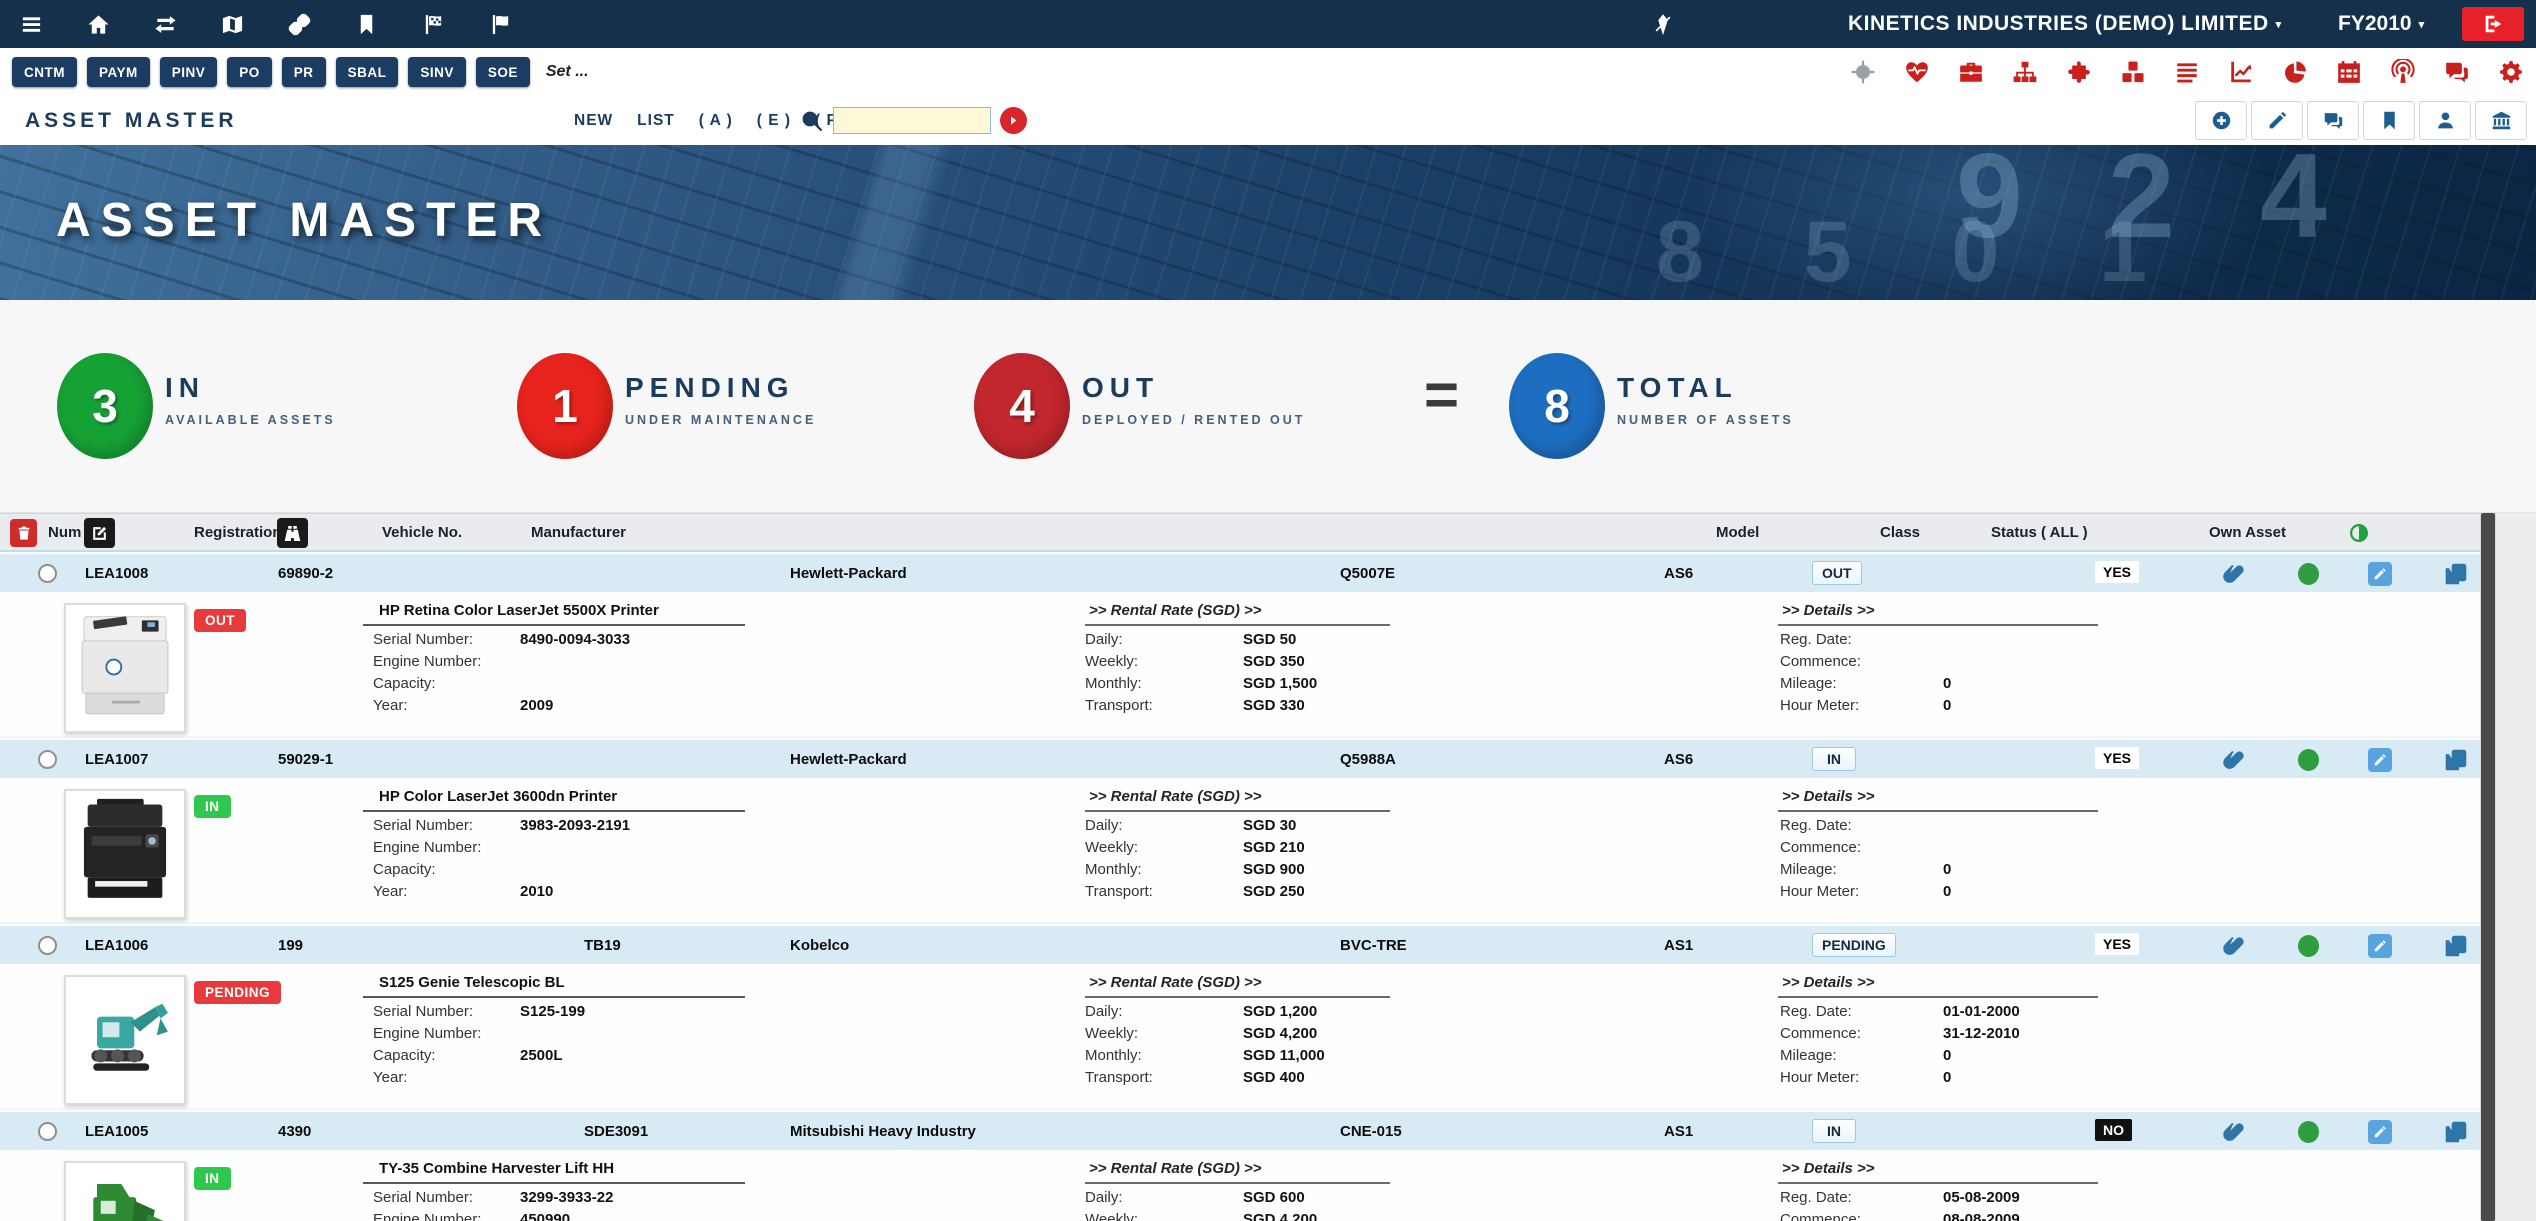 This screenshot has height=1221, width=2536. I want to click on asset-registration: 4390, so click(295, 1131).